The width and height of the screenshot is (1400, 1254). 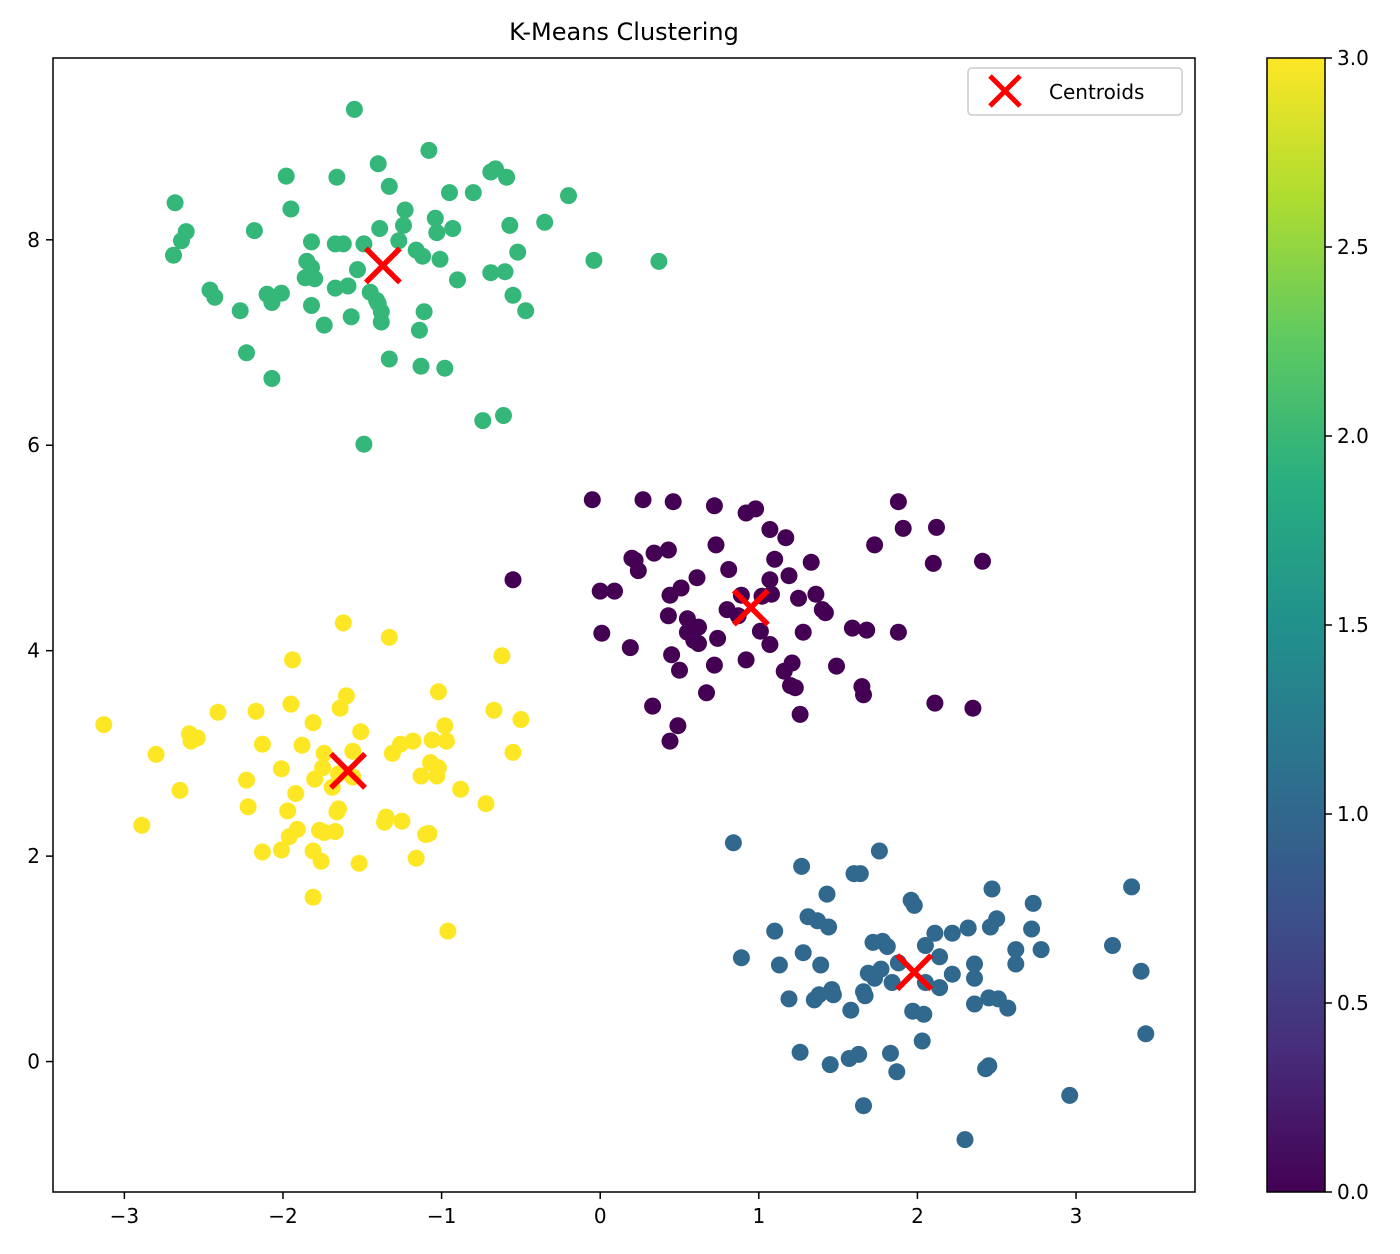 I want to click on colorbar-tick-label: 0.0, so click(x=1353, y=1192).